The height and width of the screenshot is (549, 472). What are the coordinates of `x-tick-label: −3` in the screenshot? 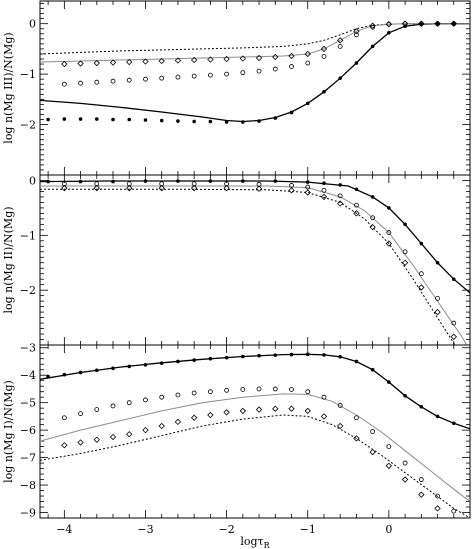 It's located at (145, 529).